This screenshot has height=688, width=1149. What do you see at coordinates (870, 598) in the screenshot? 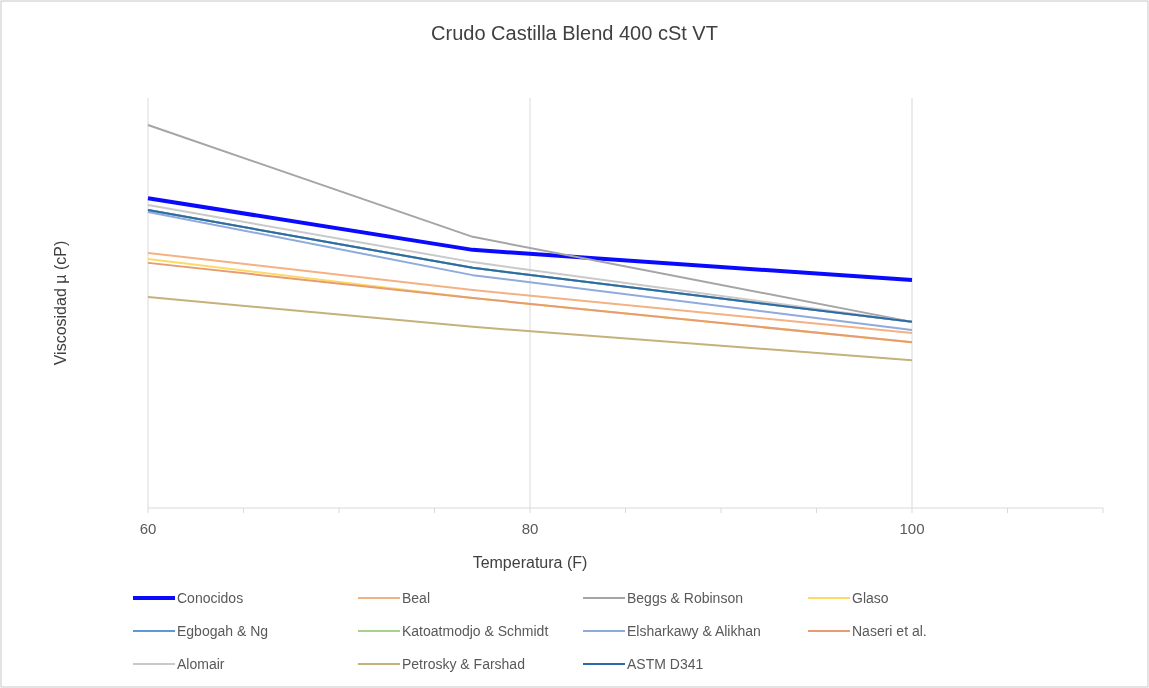
I see `legend-label: Glaso` at bounding box center [870, 598].